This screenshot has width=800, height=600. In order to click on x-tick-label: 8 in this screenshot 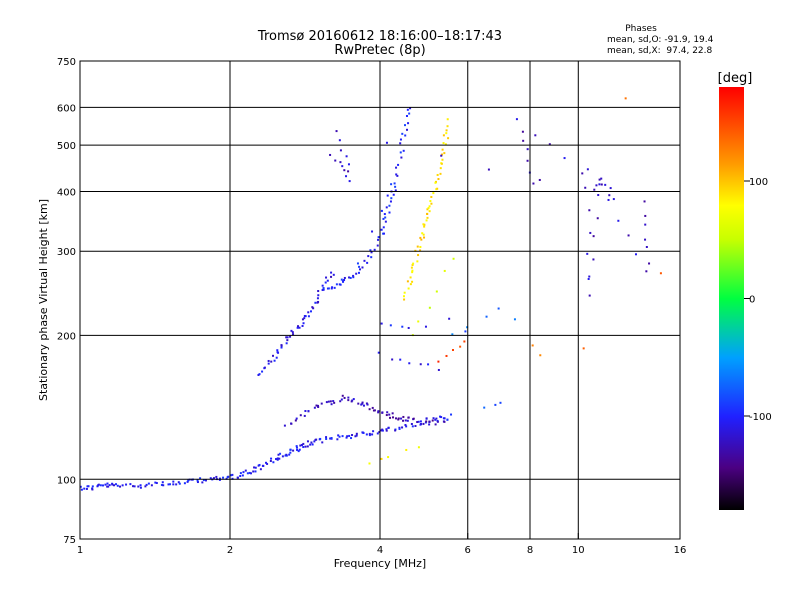, I will do `click(530, 550)`.